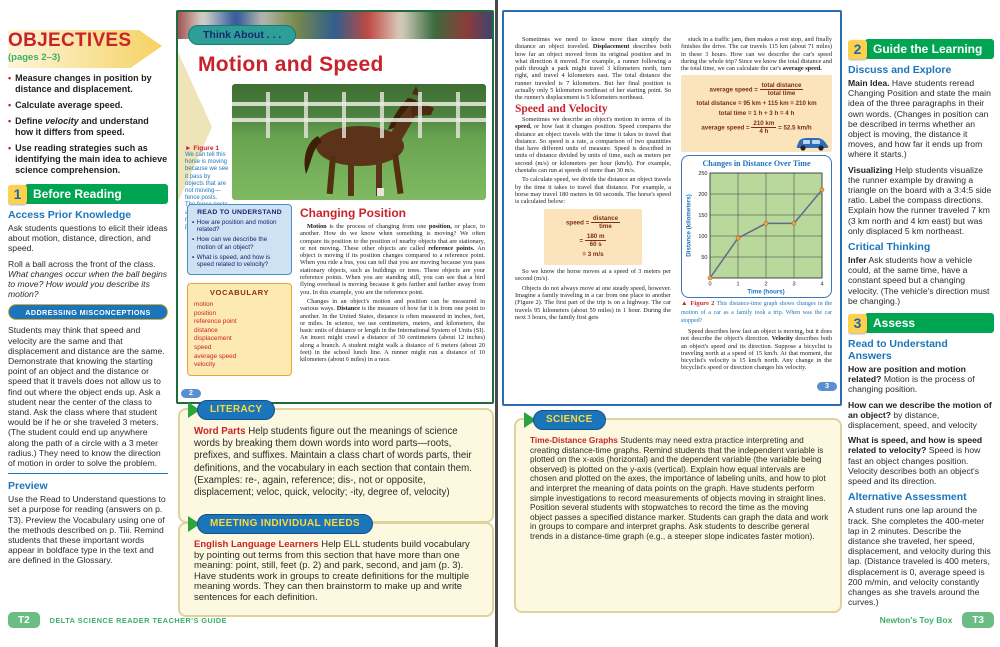 Image resolution: width=1000 pixels, height=647 pixels. I want to click on step-banner-guide-learning: 2 Guide the Learning, so click(921, 49).